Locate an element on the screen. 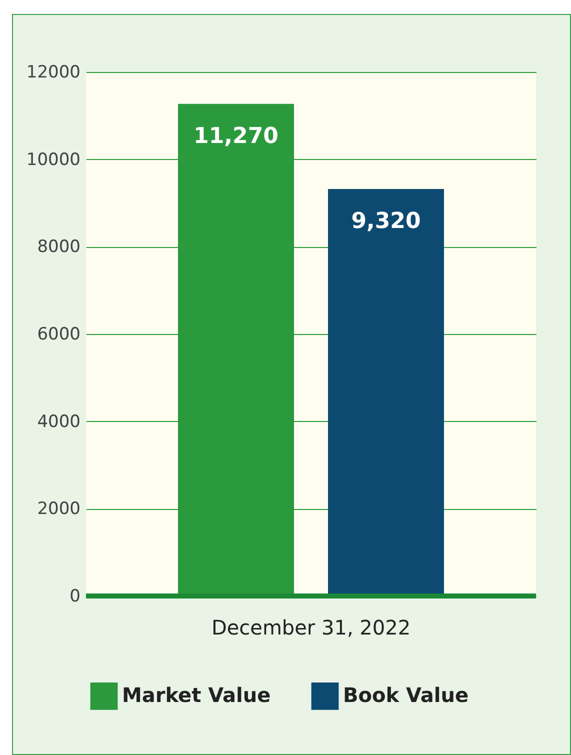 This screenshot has height=755, width=571. data-label: 11,270 is located at coordinates (236, 136).